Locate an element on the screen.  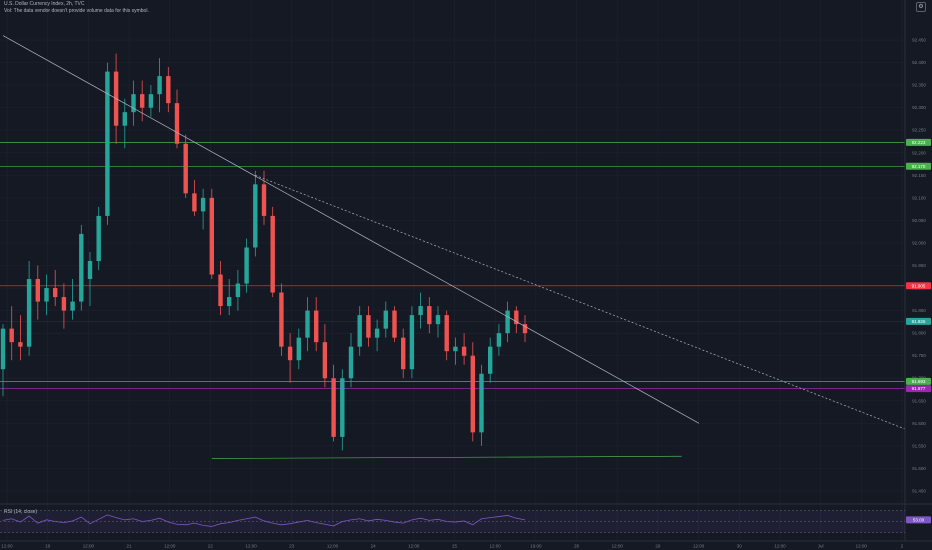
price-label-text: 91.677 is located at coordinates (919, 388).